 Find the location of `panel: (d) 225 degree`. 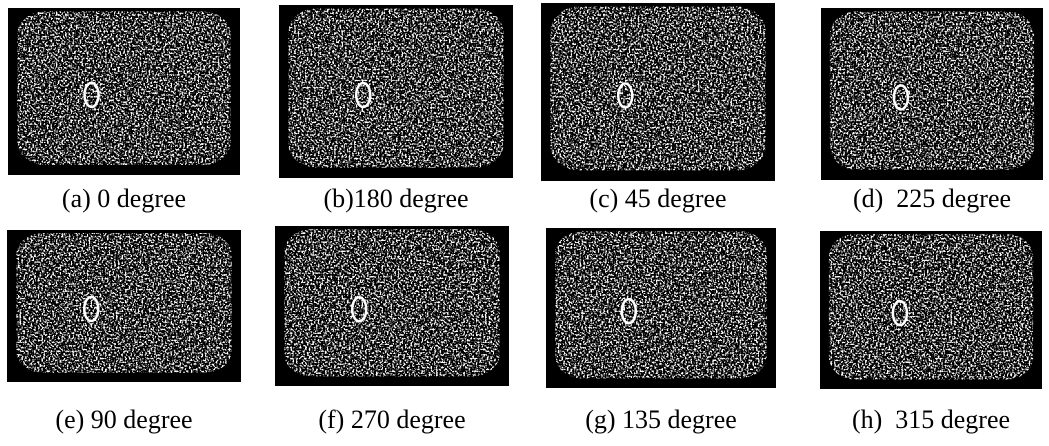

panel: (d) 225 degree is located at coordinates (932, 110).